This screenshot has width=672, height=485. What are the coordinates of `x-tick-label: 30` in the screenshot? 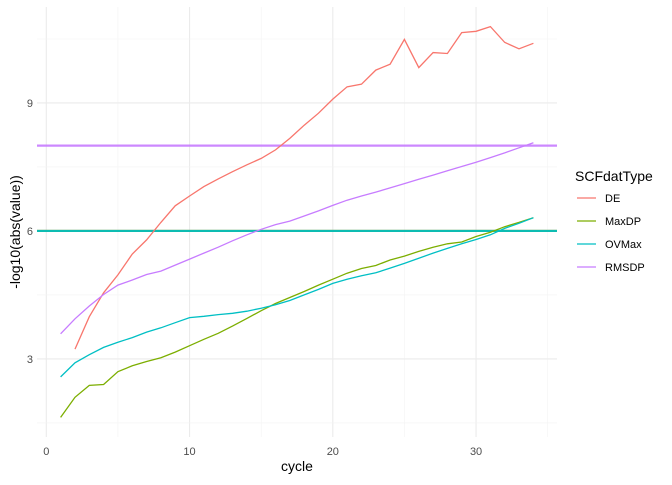 It's located at (476, 452).